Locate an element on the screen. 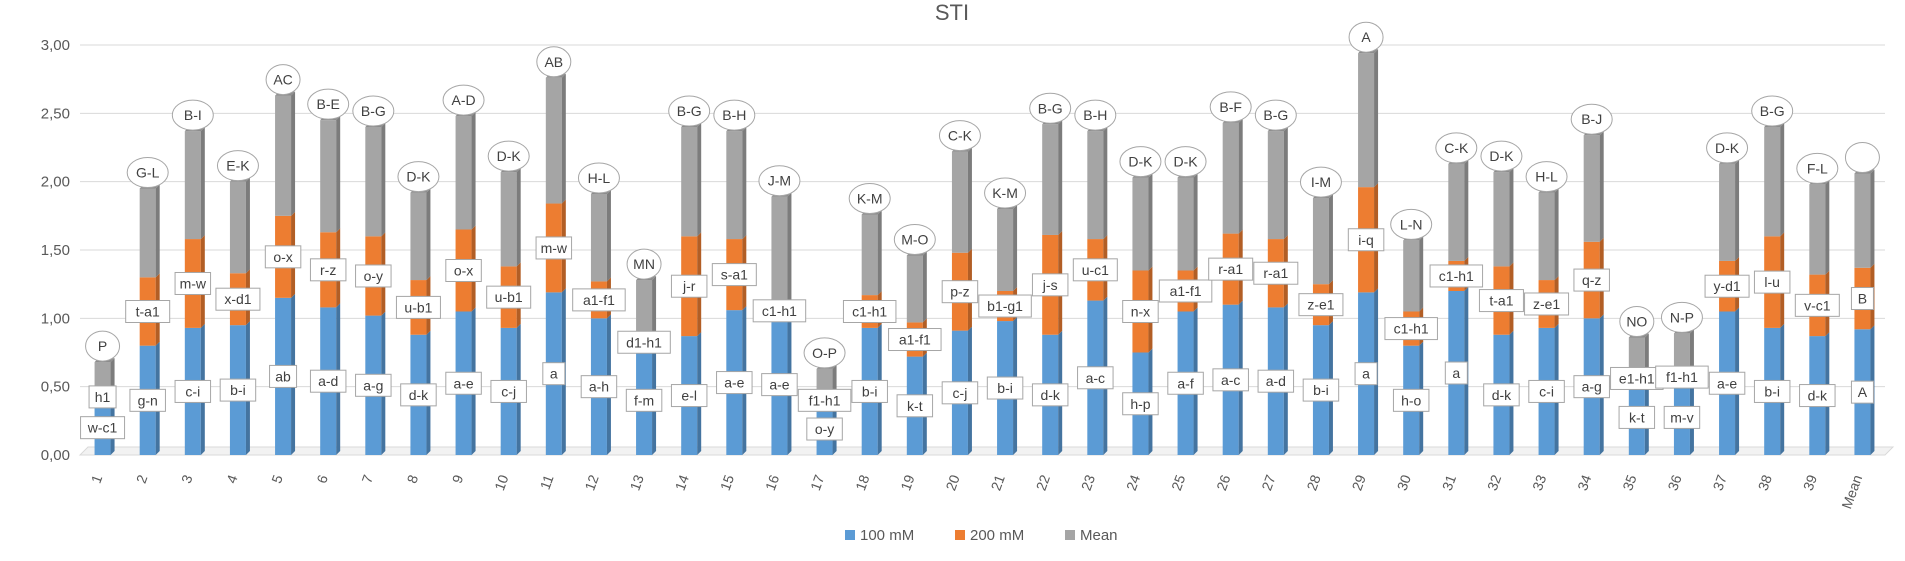 Image resolution: width=1905 pixels, height=561 pixels. label-200mm: x-d1 is located at coordinates (237, 299).